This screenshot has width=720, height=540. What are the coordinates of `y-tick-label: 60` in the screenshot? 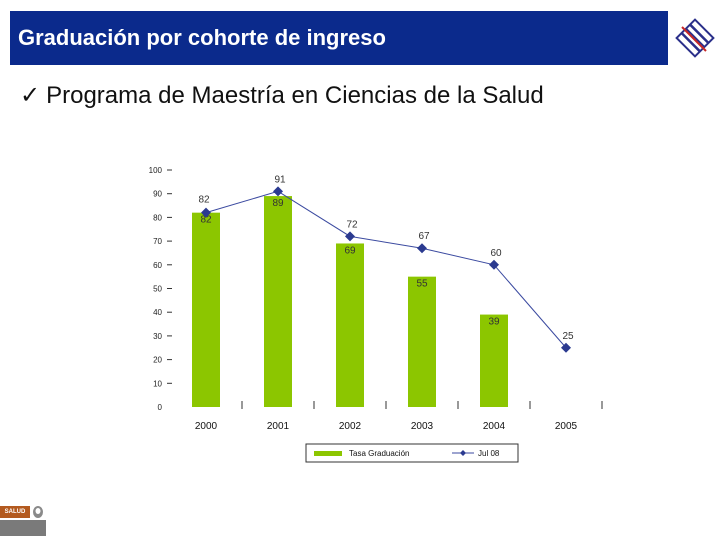 It's located at (157, 265).